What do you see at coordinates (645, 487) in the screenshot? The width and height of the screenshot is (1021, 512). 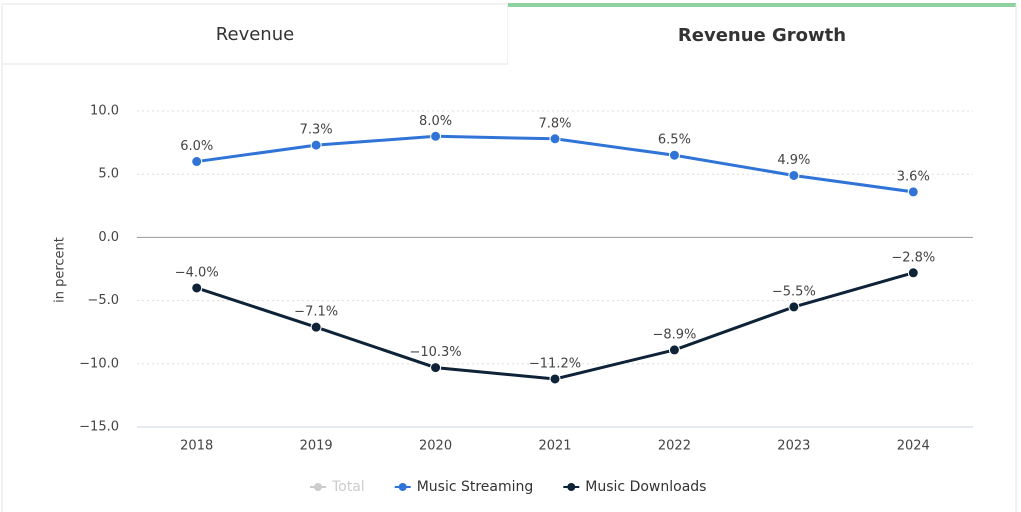 I see `legend-label: Music Downloads` at bounding box center [645, 487].